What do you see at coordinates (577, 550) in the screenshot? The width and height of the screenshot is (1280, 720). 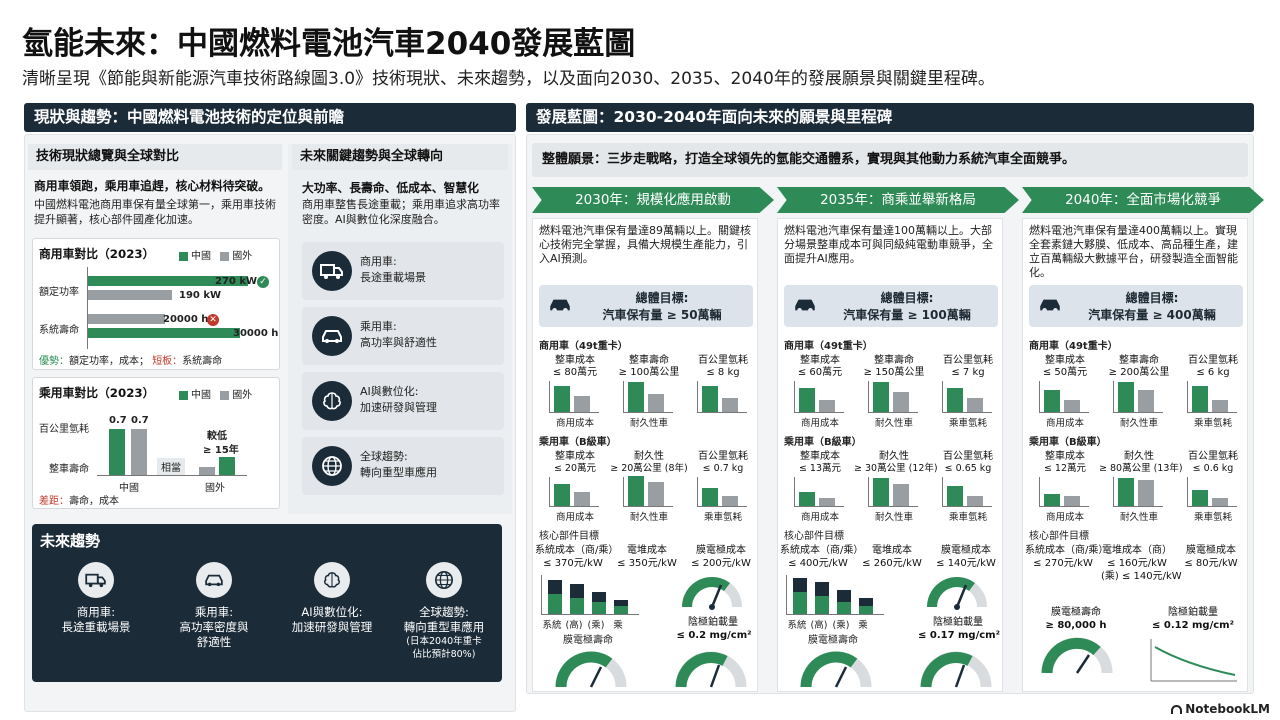 I see `core-metric-title: 系統成本（商/乘）` at bounding box center [577, 550].